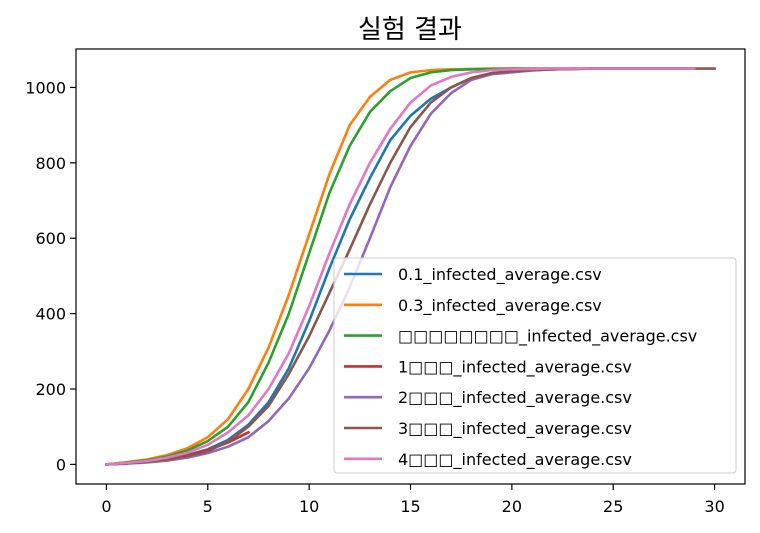 The image size is (760, 533). What do you see at coordinates (106, 506) in the screenshot?
I see `x-tick-label: 0` at bounding box center [106, 506].